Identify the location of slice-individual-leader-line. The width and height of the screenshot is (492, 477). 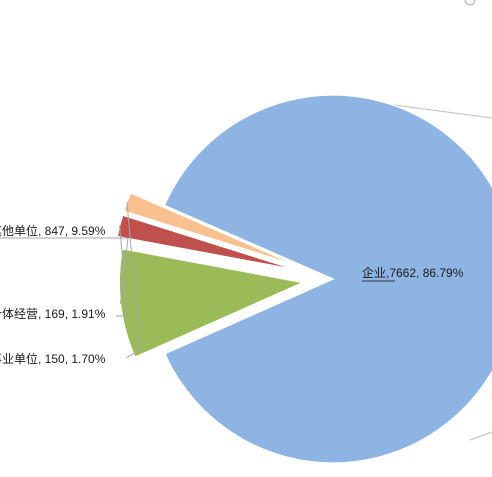
(122, 271).